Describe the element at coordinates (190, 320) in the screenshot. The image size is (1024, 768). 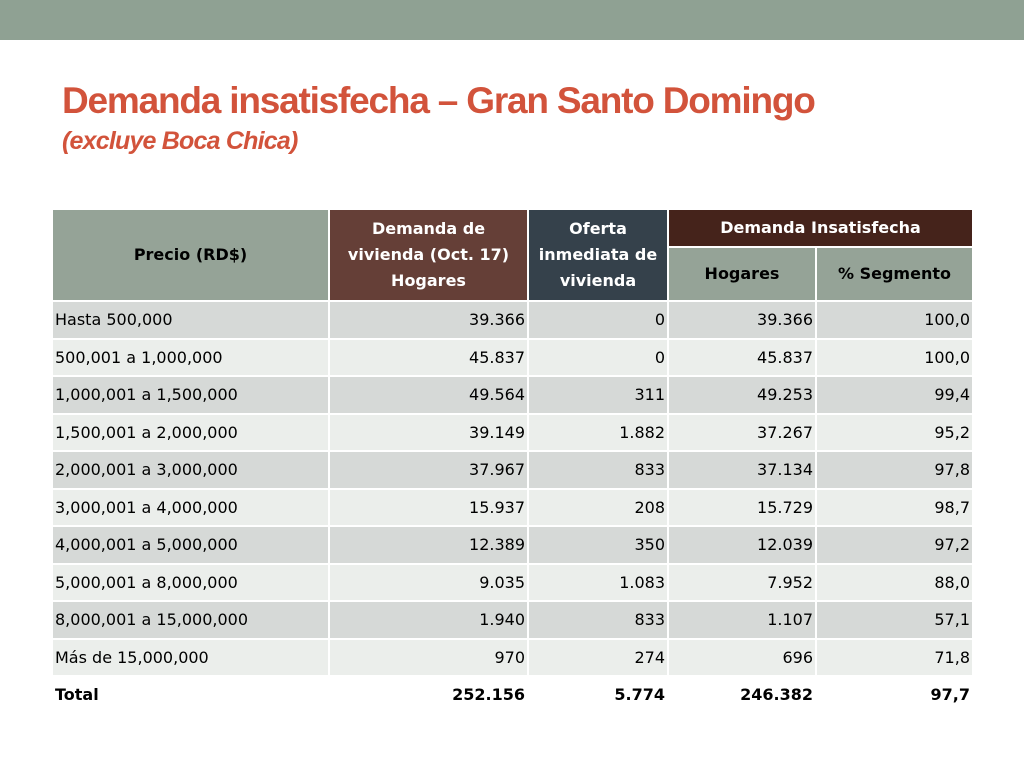
I see `cell-precio: Hasta 500,000` at that location.